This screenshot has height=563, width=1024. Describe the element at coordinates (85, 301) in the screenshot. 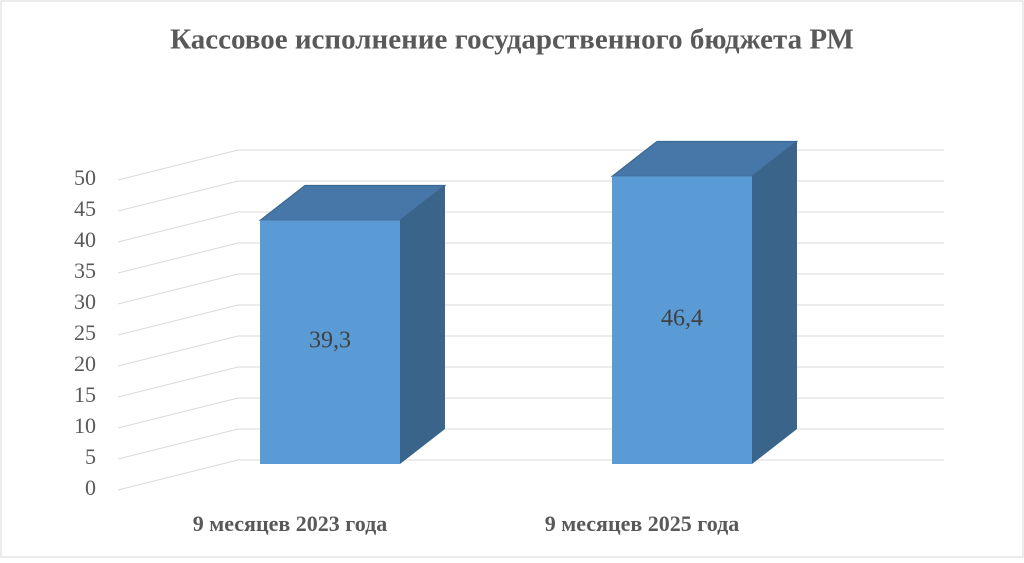

I see `y-tick-label: 30` at that location.